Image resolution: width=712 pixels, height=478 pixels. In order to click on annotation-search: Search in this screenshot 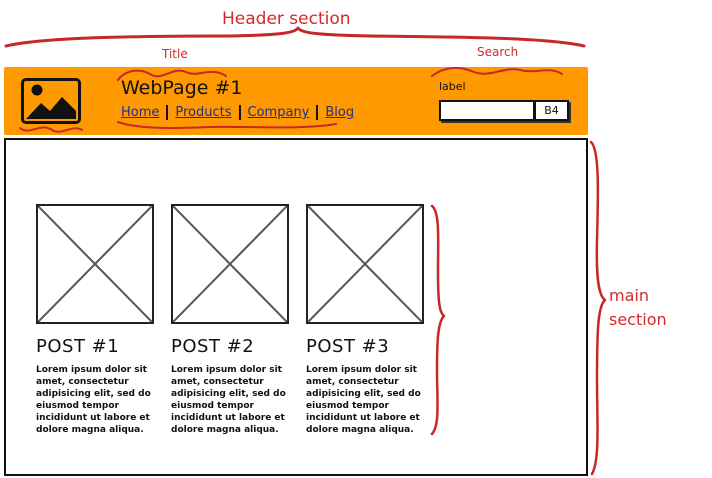, I will do `click(498, 52)`.